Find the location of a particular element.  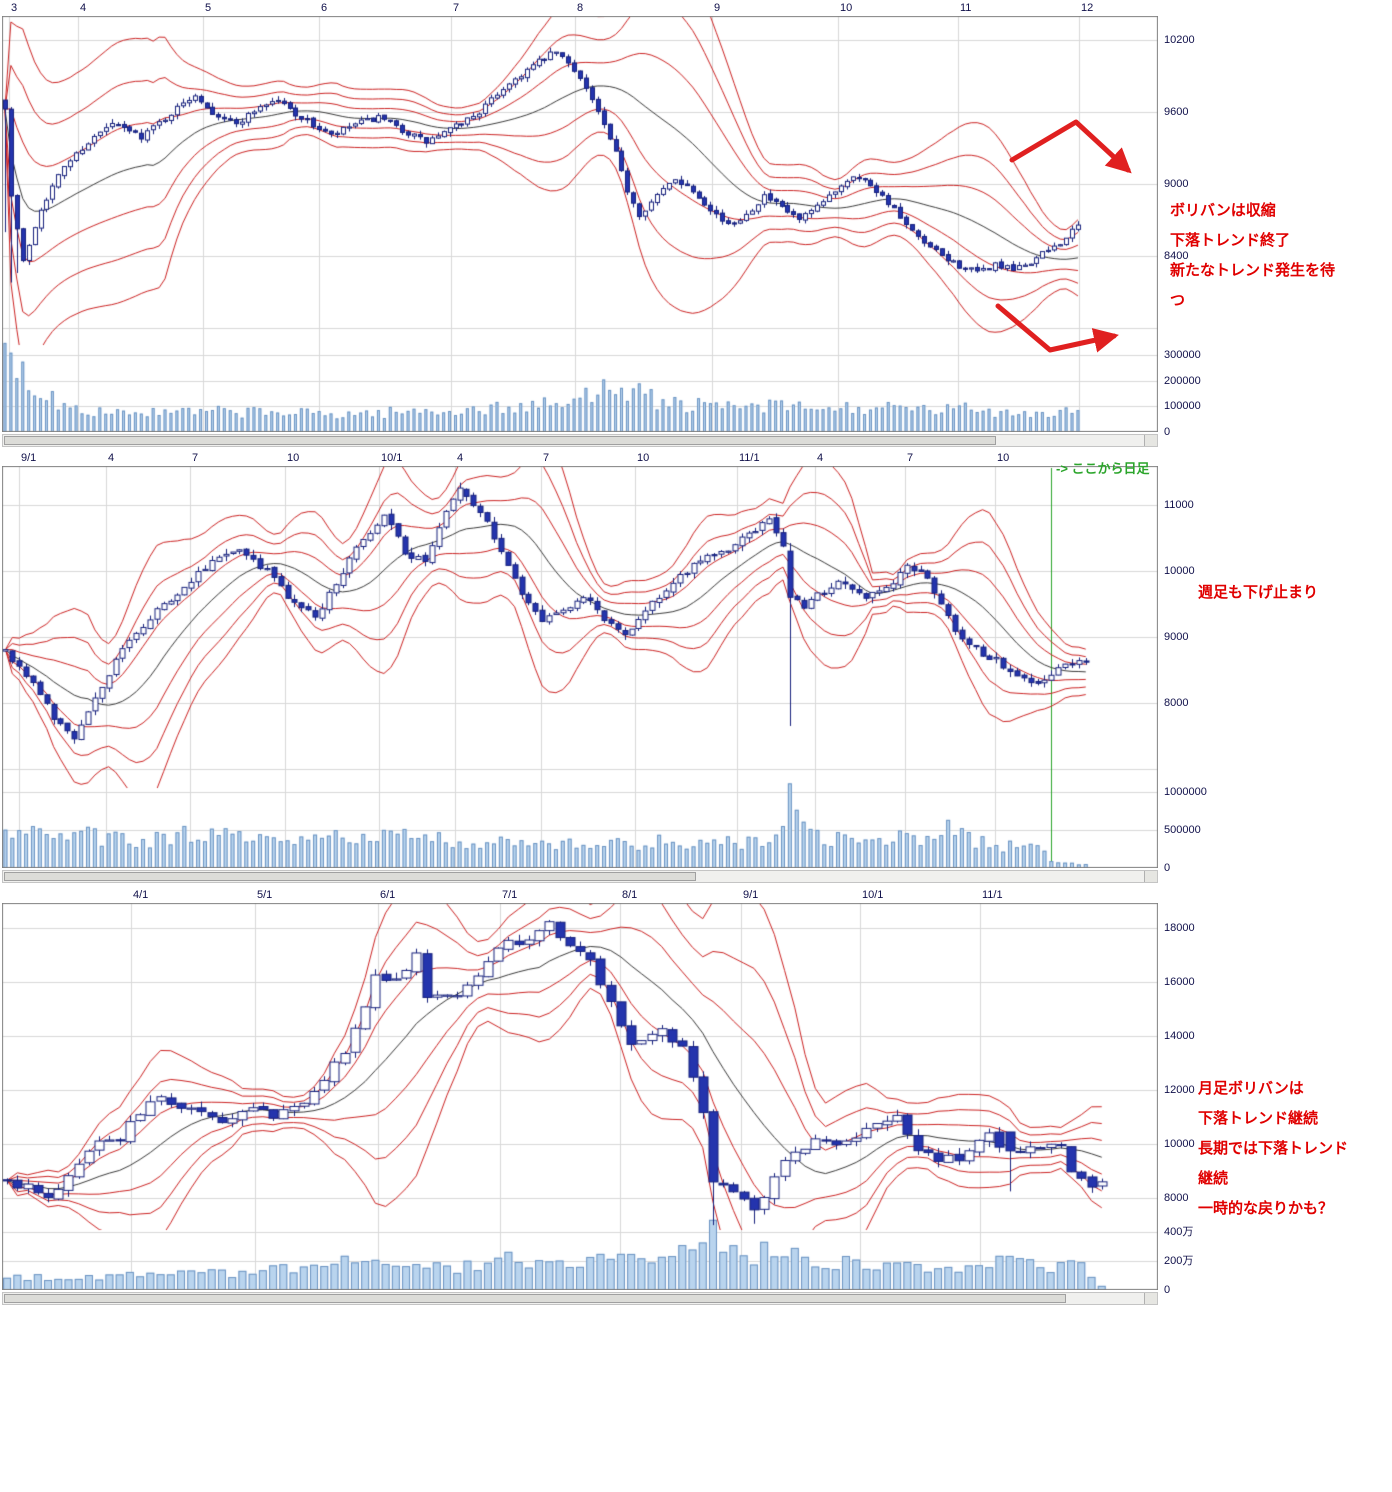

monthly-annotation-line: 下落トレンド継続 is located at coordinates (1258, 1118).